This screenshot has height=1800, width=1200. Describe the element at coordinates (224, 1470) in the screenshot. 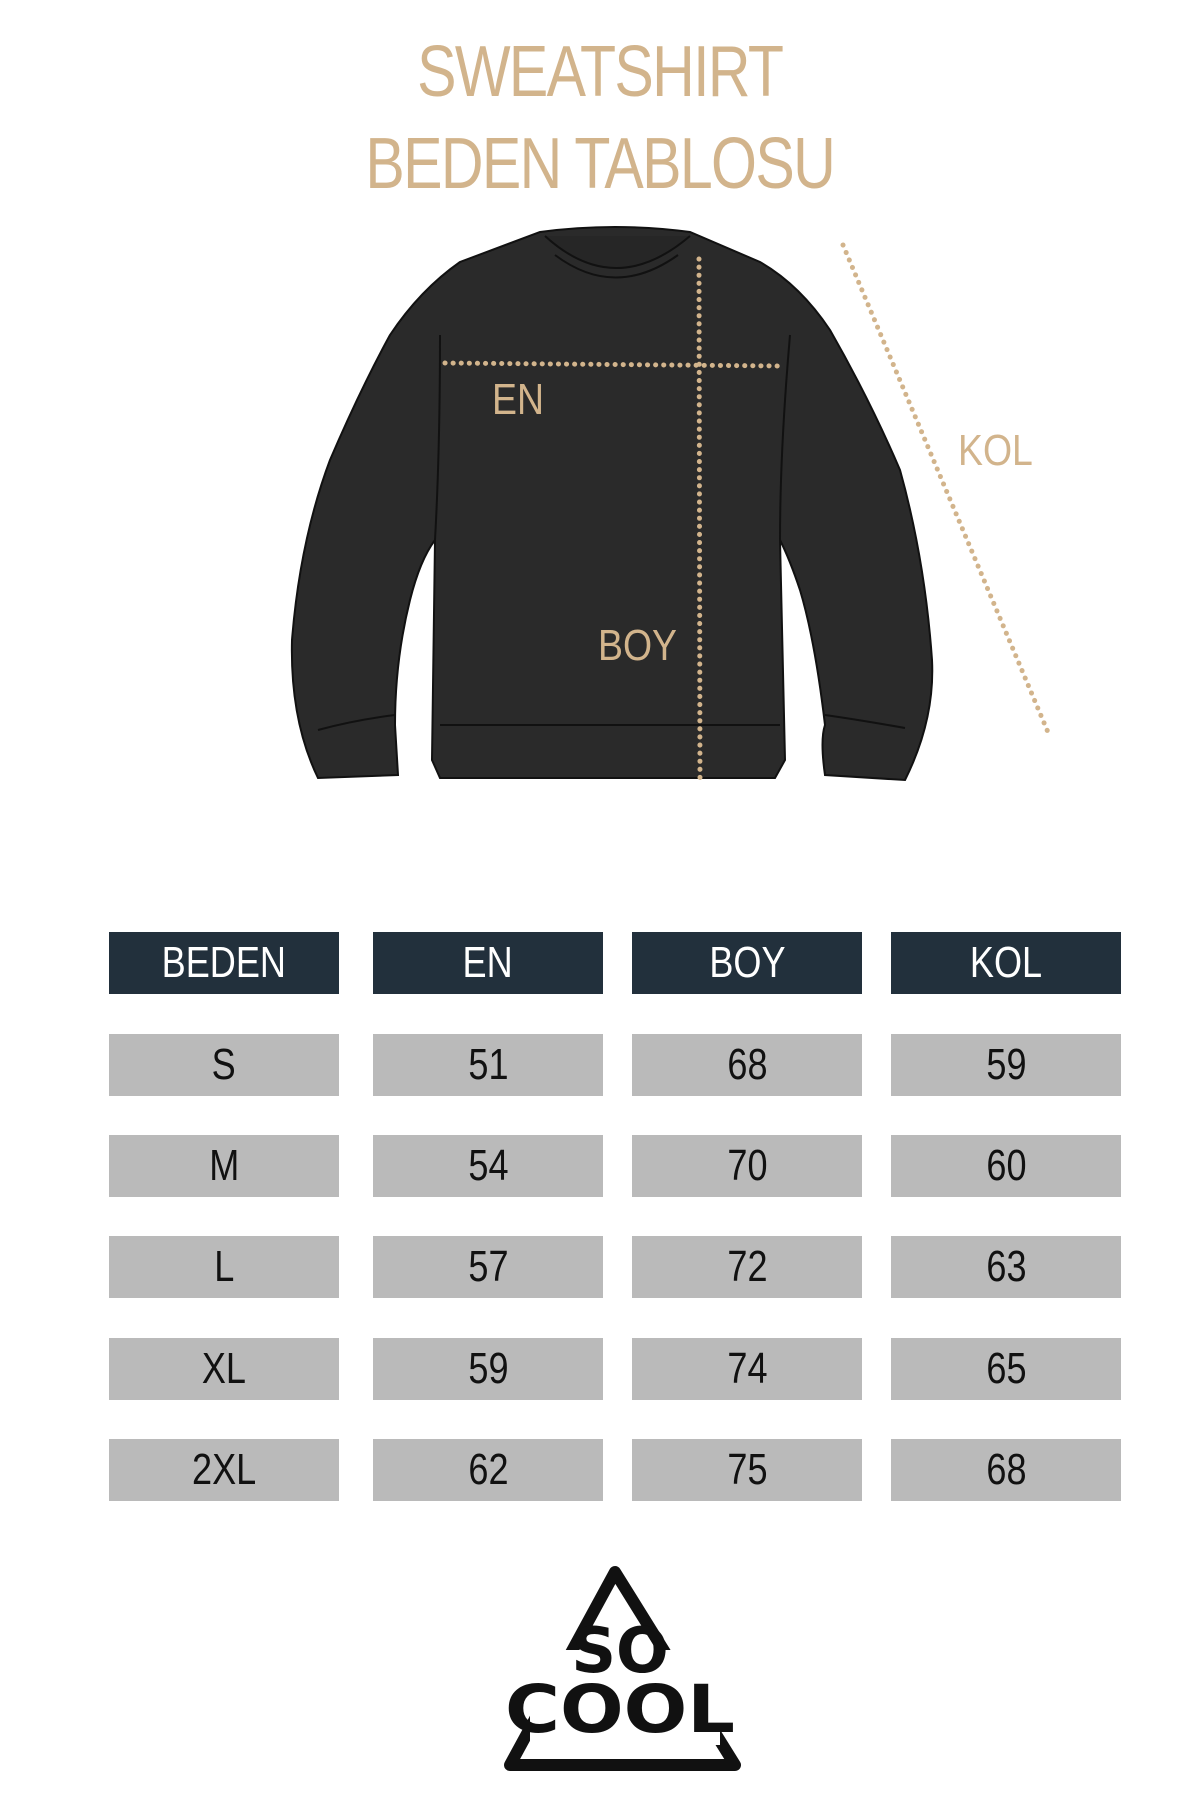

I see `cell-size: 2XL` at that location.